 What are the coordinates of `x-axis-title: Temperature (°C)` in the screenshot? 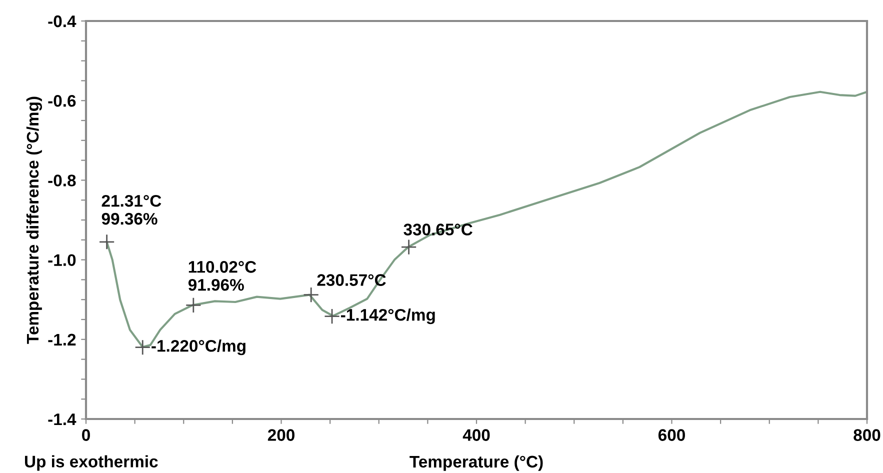 It's located at (476, 463).